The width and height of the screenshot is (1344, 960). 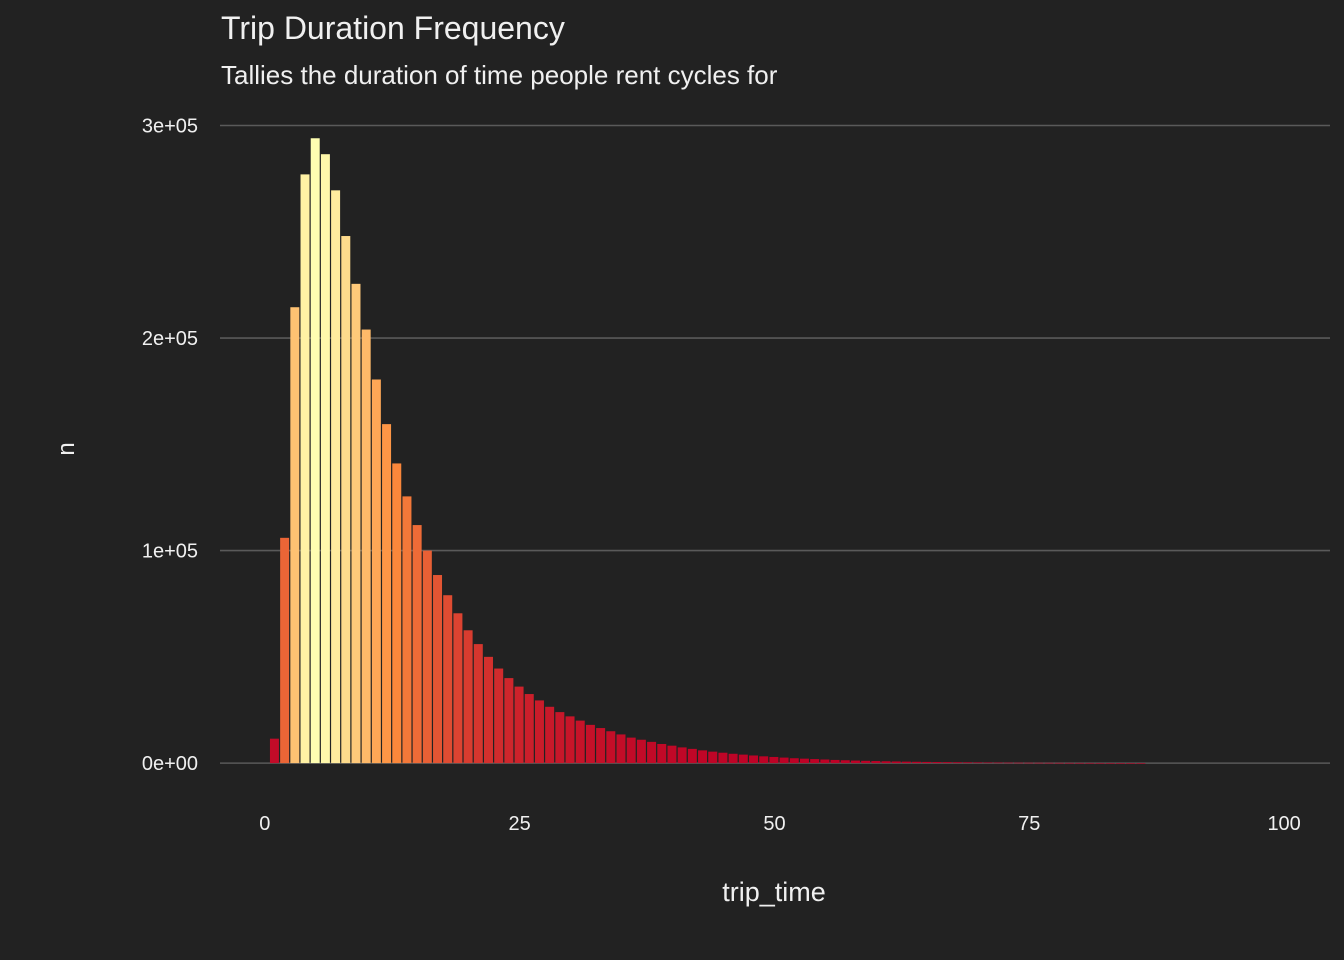 What do you see at coordinates (170, 446) in the screenshot?
I see `y-axis-tick-labels: 0e+00 1e+05 2e+05 3e+05` at bounding box center [170, 446].